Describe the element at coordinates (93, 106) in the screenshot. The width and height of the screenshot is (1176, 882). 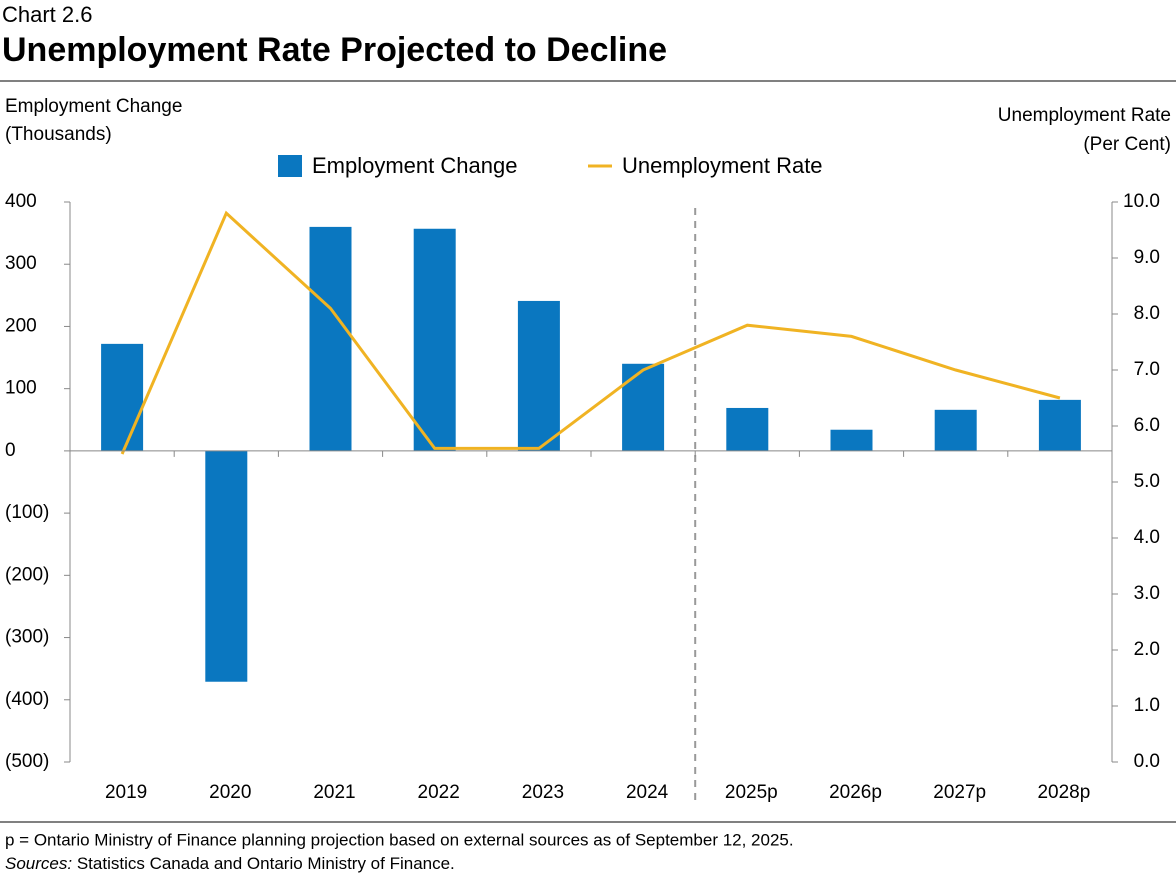
I see `y-axis-title: Employment Change` at that location.